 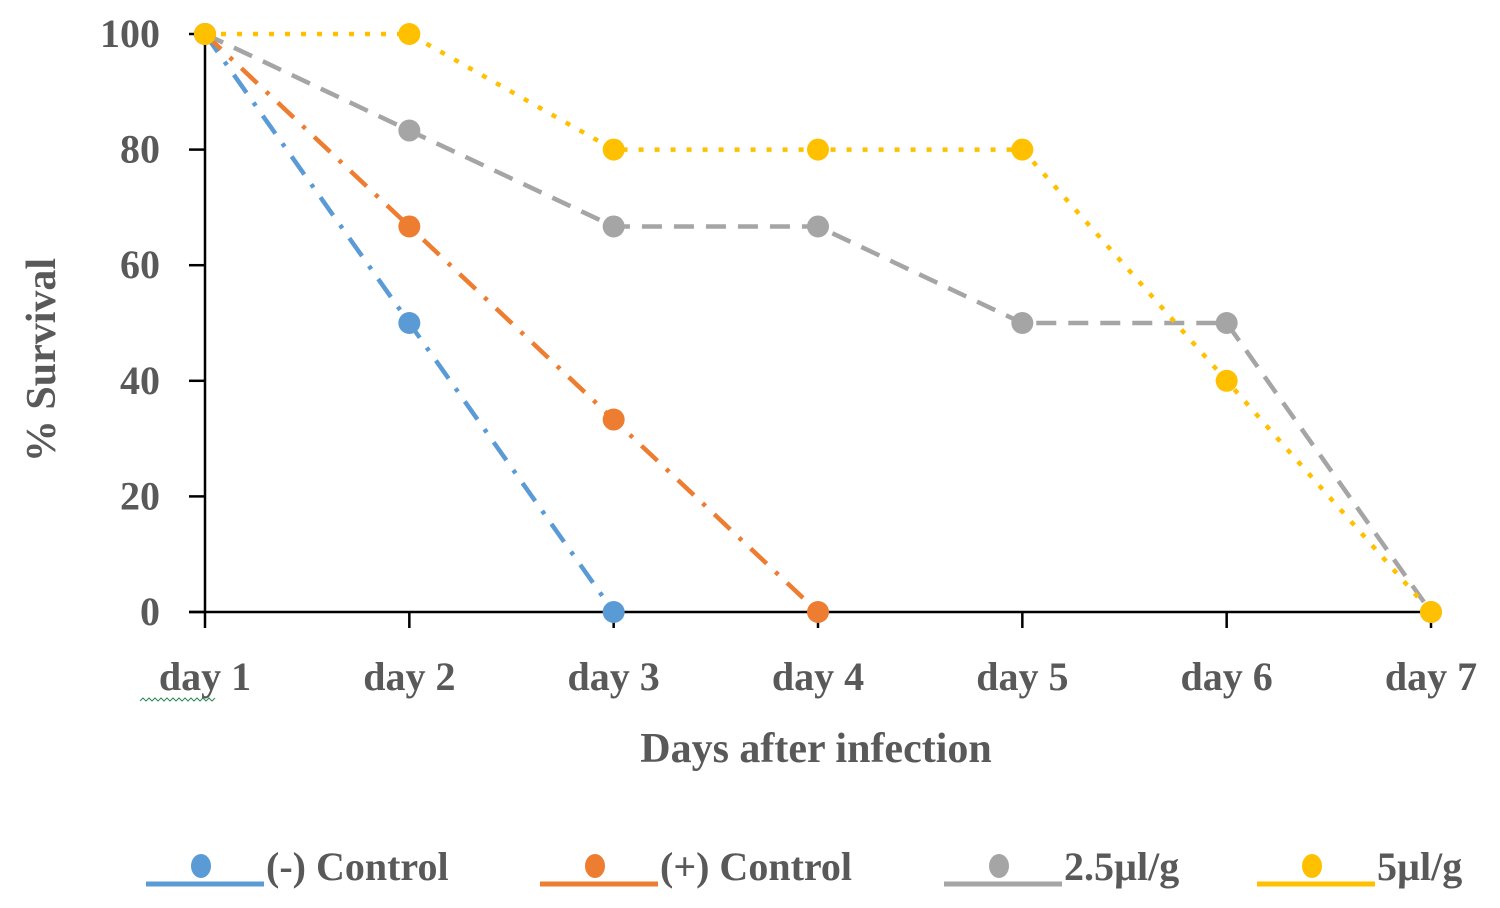 What do you see at coordinates (818, 676) in the screenshot?
I see `x-tick-label: day 4` at bounding box center [818, 676].